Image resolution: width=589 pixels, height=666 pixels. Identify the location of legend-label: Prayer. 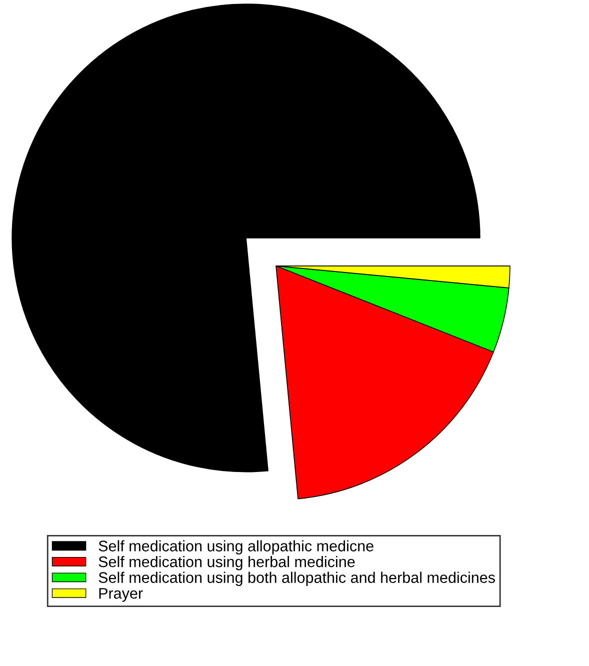
(121, 595).